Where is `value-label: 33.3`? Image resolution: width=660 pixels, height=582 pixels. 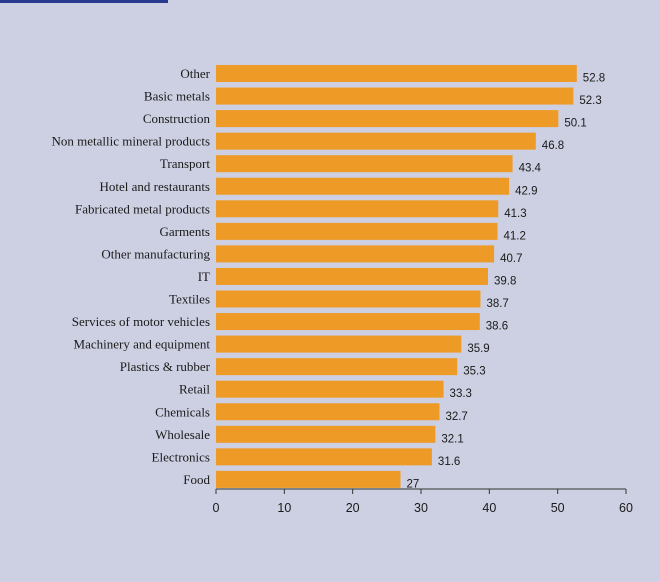 value-label: 33.3 is located at coordinates (461, 394).